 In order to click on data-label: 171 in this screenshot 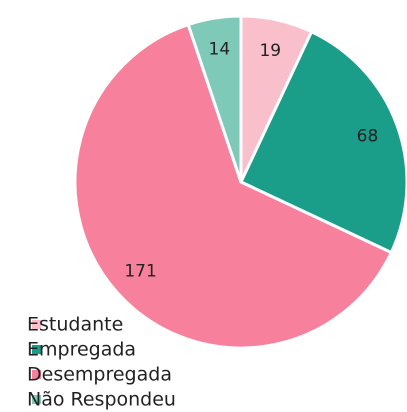, I will do `click(140, 271)`.